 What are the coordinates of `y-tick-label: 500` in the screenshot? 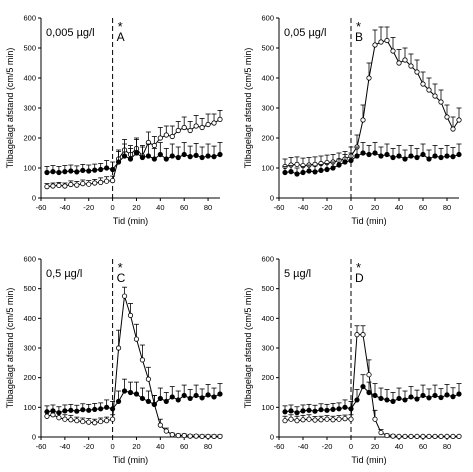 It's located at (267, 288).